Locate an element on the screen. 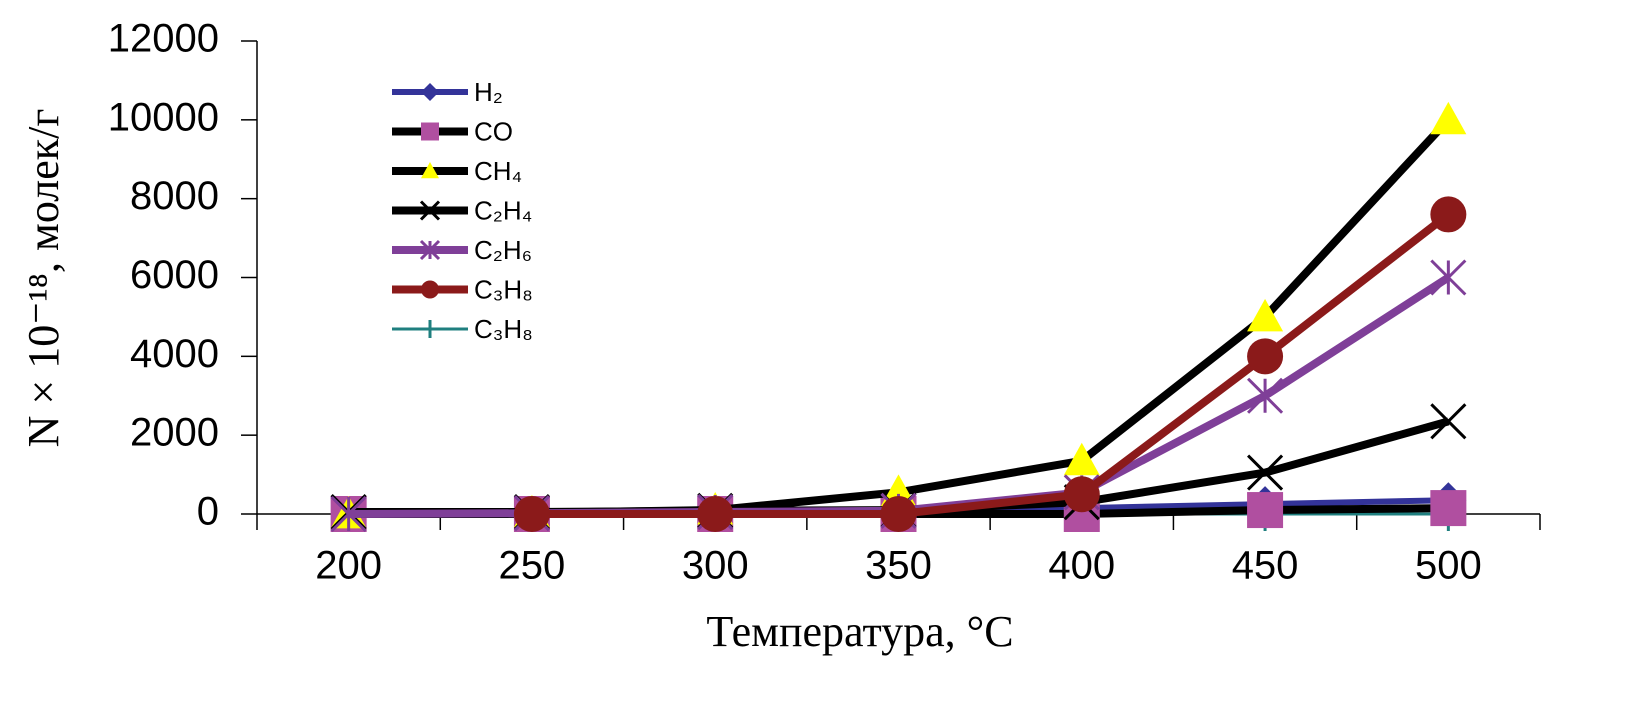 This screenshot has height=709, width=1647. legend-label: C₂H₄ is located at coordinates (503, 210).